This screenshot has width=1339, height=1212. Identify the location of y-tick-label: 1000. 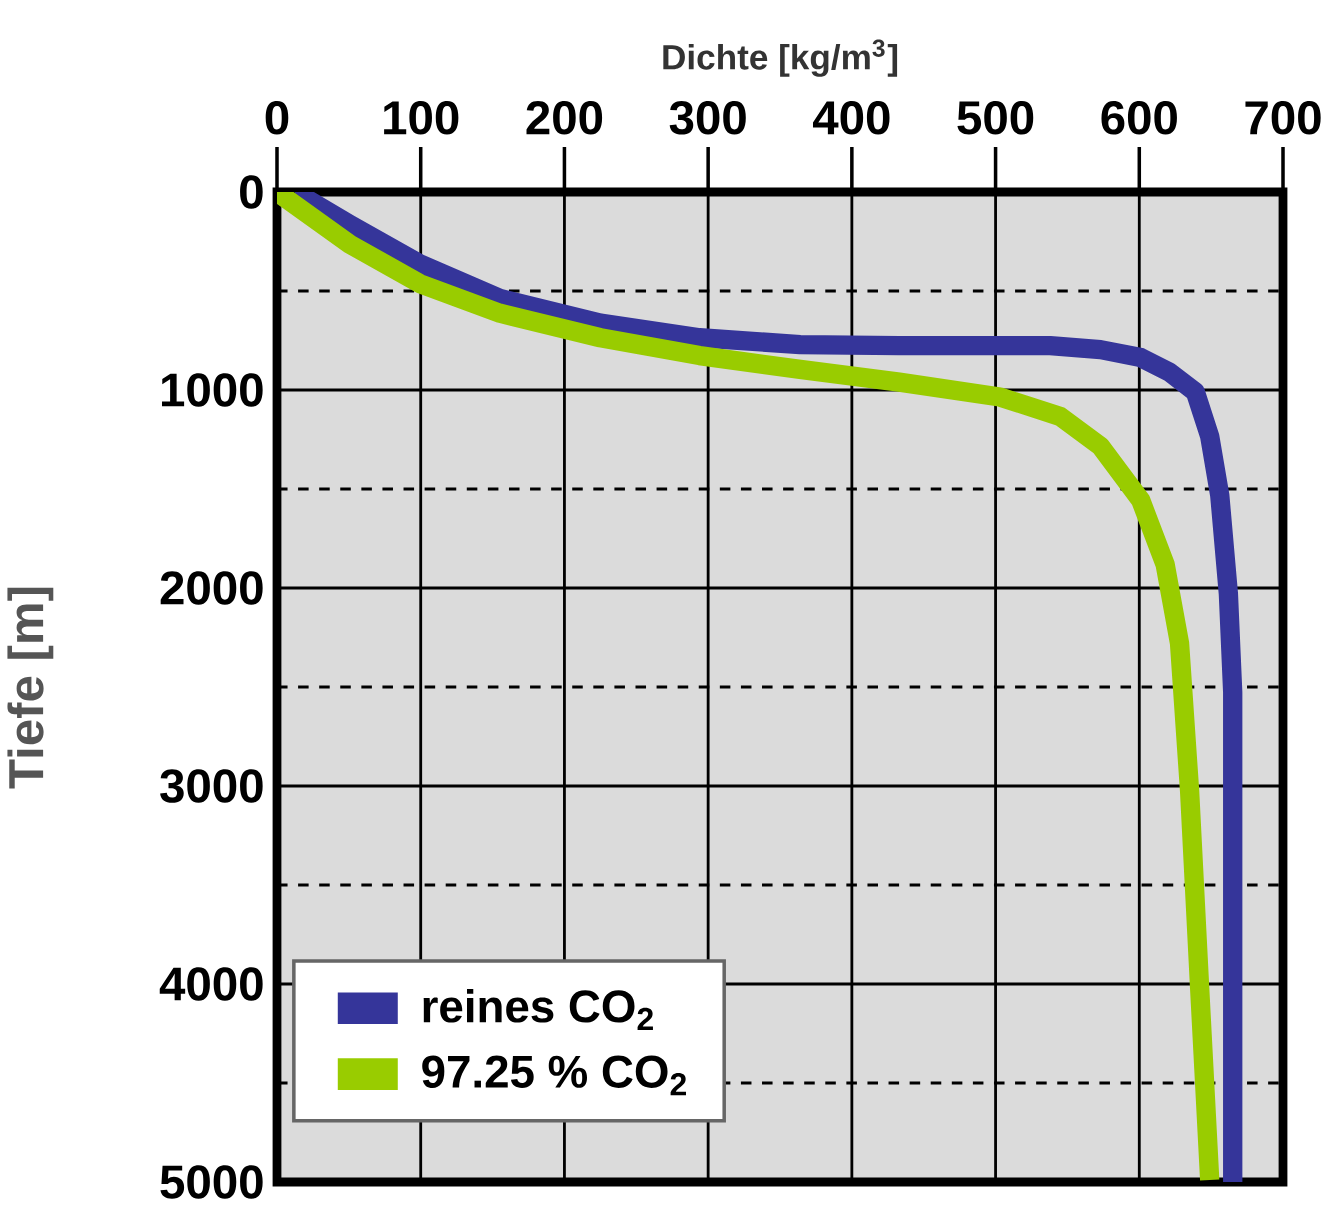
(212, 390).